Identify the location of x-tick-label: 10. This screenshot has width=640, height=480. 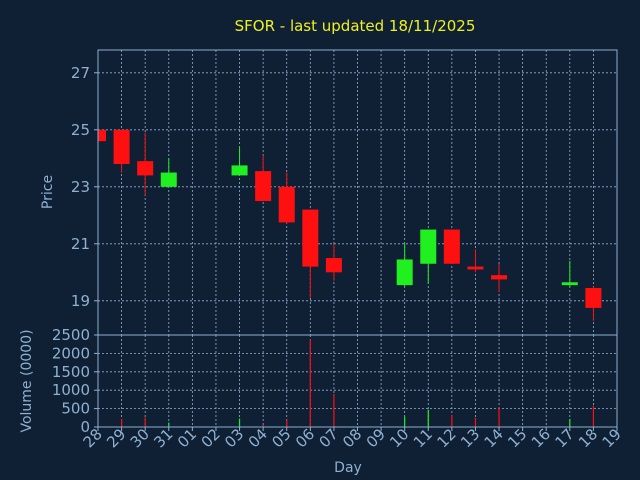
(399, 438).